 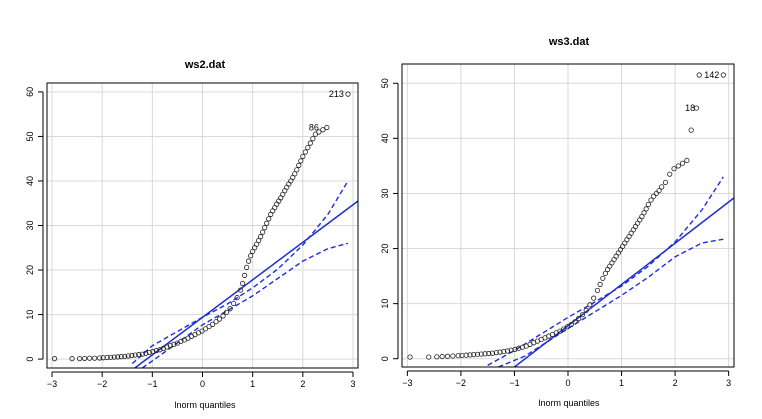 I want to click on confidence-envelope-upper, so click(x=605, y=271).